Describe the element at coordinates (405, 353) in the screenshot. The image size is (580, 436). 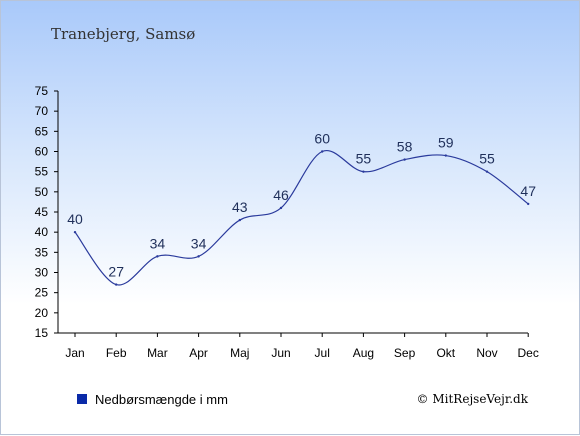
I see `x-tick-label: Sep` at that location.